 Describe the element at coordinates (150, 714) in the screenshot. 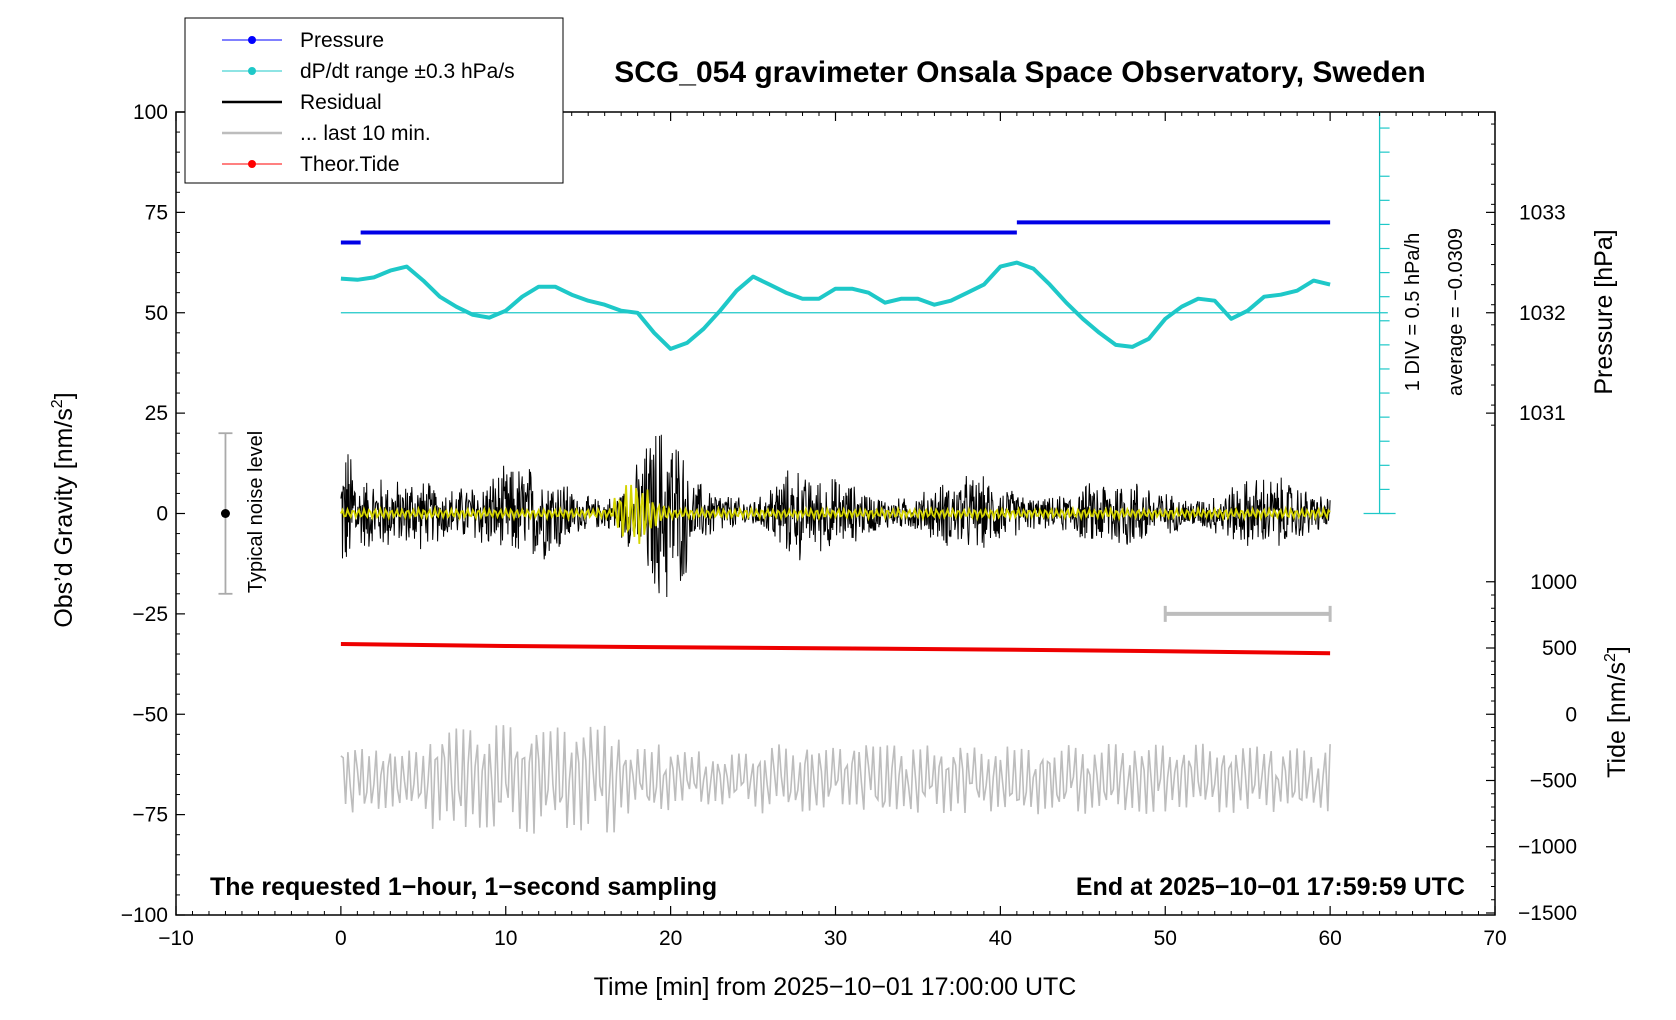

I see `y-tick-label: −50` at that location.